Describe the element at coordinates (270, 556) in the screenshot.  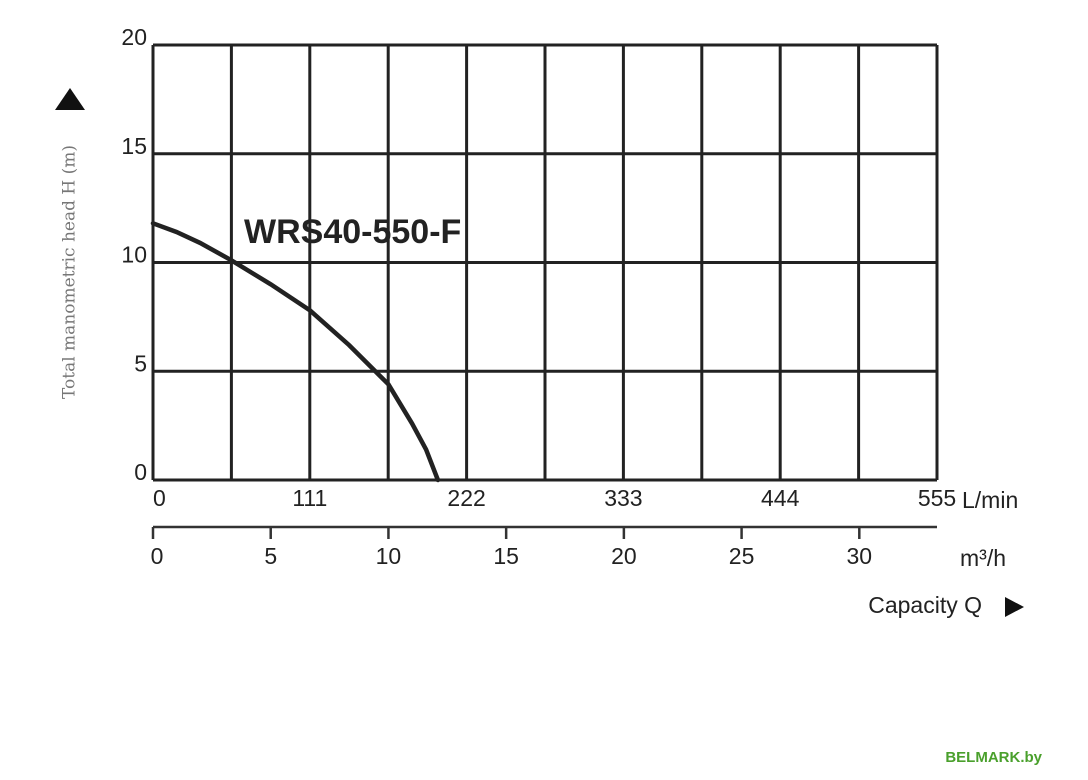
I see `x-tick-label: 5` at that location.